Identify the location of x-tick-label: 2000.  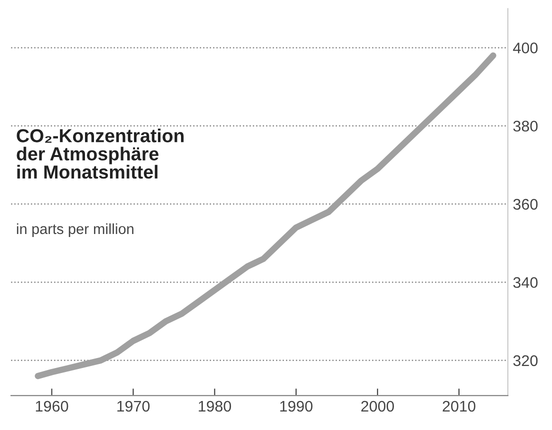
(377, 406).